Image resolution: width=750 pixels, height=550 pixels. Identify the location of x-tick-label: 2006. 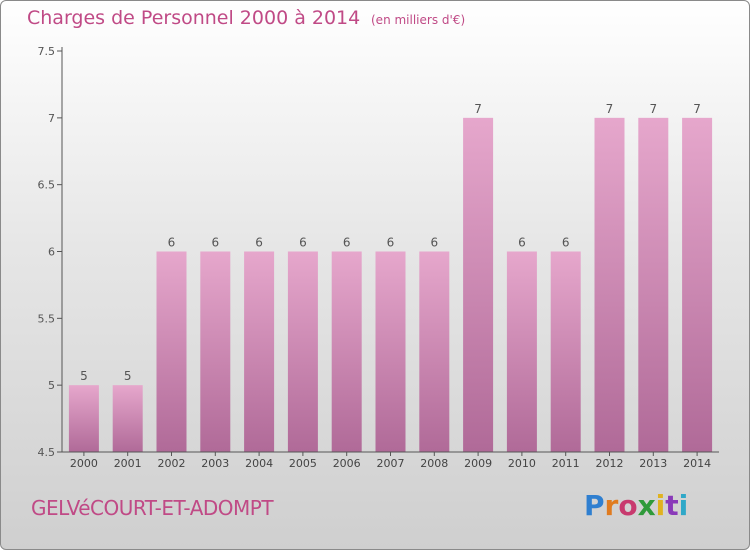
(347, 463).